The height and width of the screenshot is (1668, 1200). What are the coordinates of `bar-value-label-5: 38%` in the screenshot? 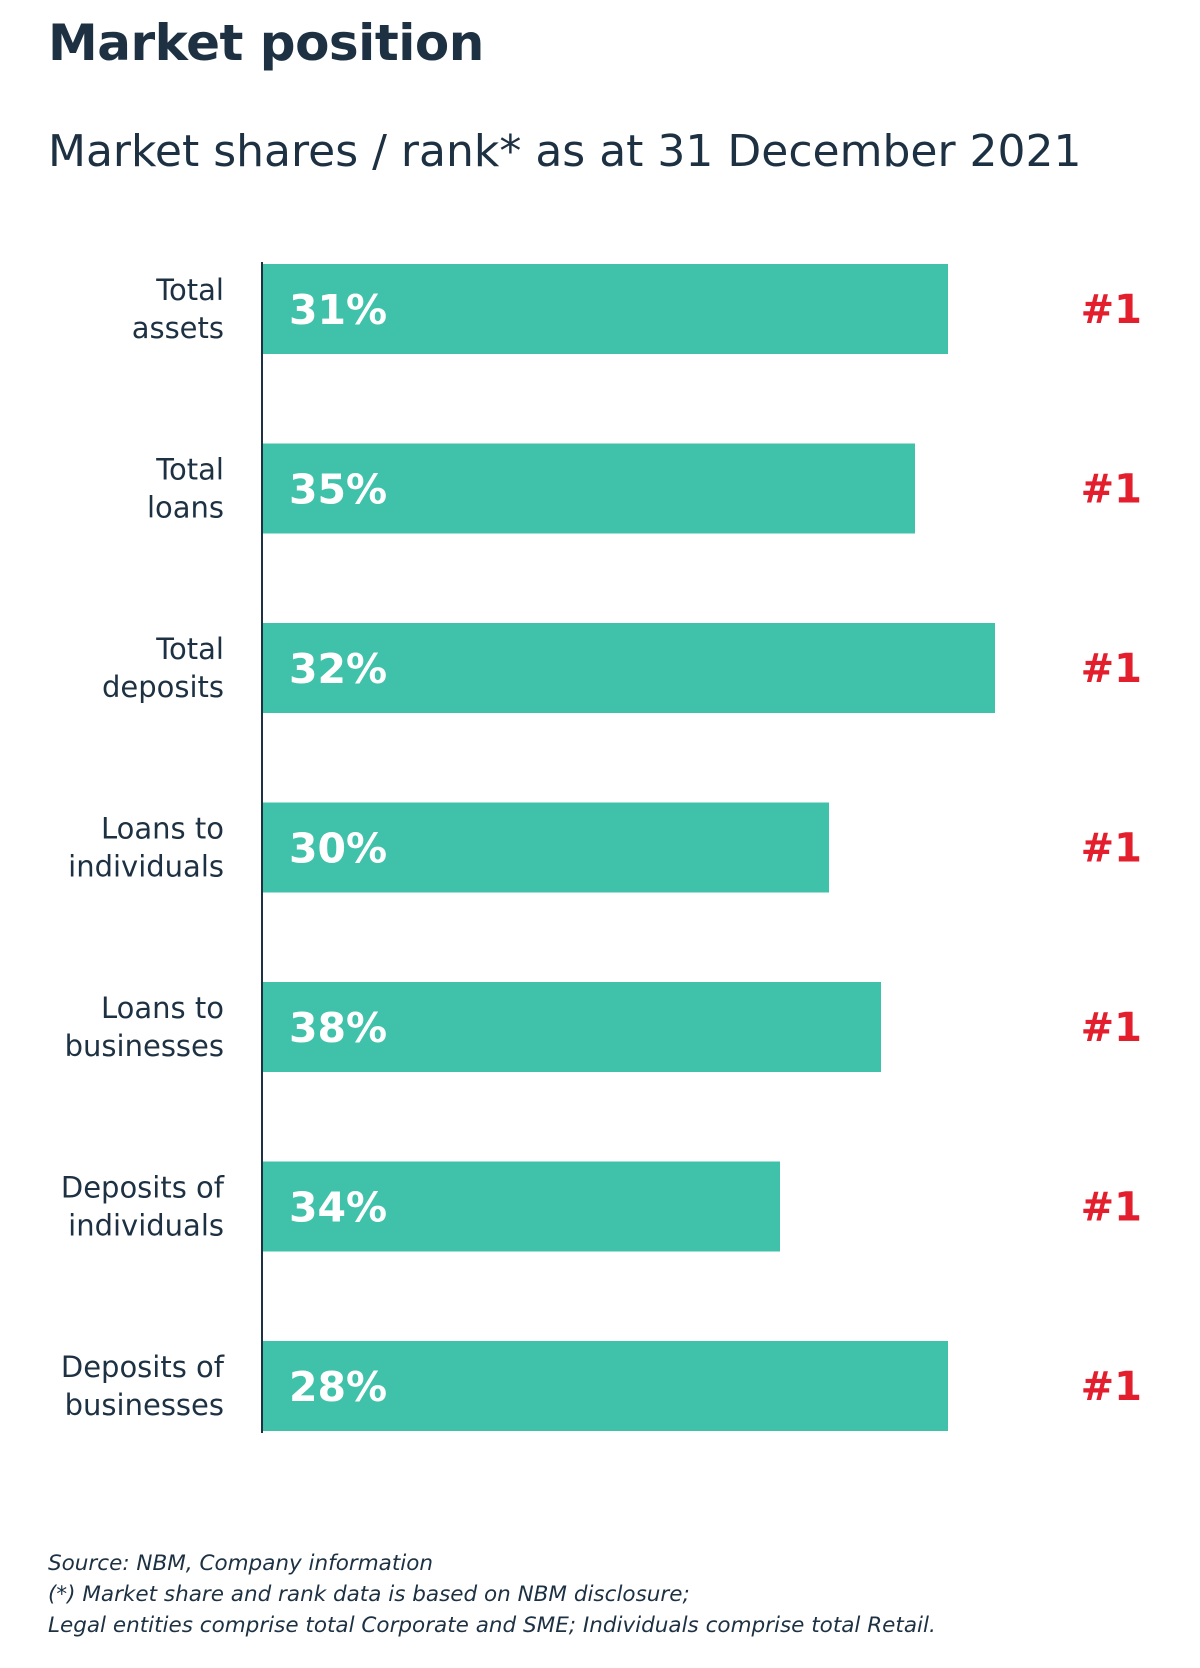 It's located at (338, 1028).